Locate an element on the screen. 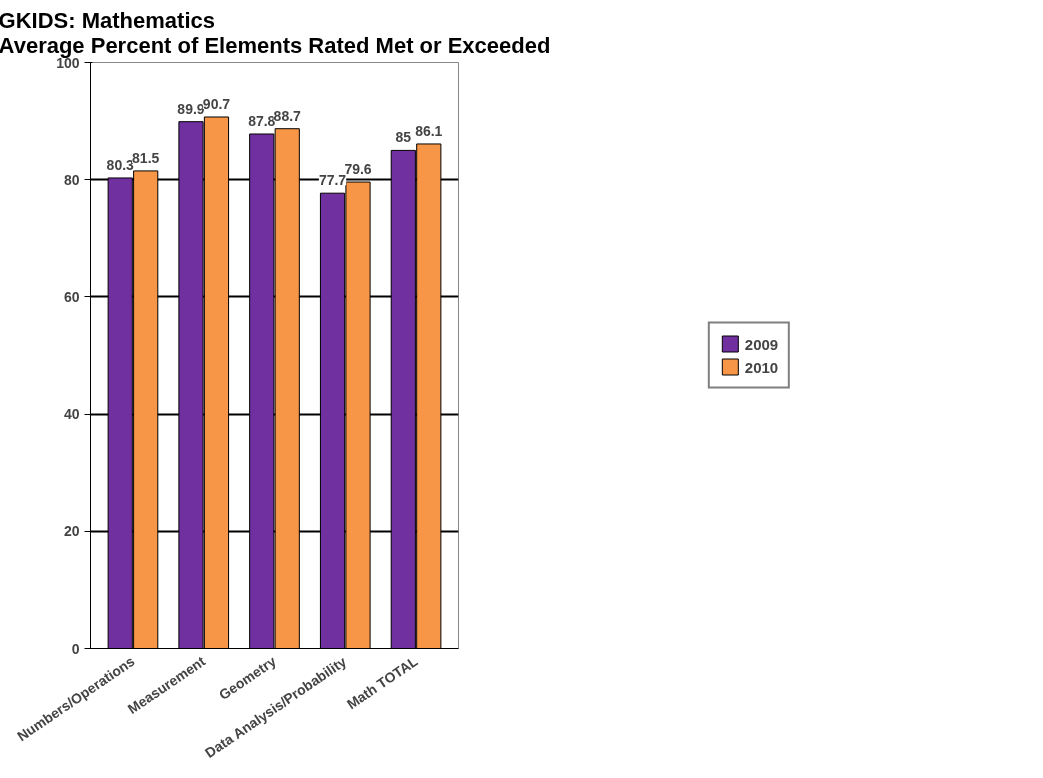  data-label: 77.7 is located at coordinates (332, 180).